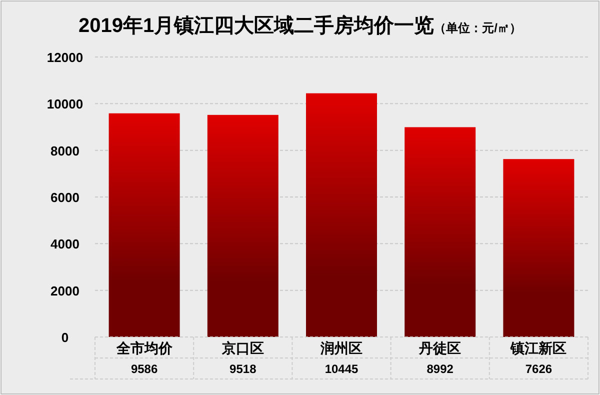  Describe the element at coordinates (65, 290) in the screenshot. I see `y-tick-label: 2000` at that location.